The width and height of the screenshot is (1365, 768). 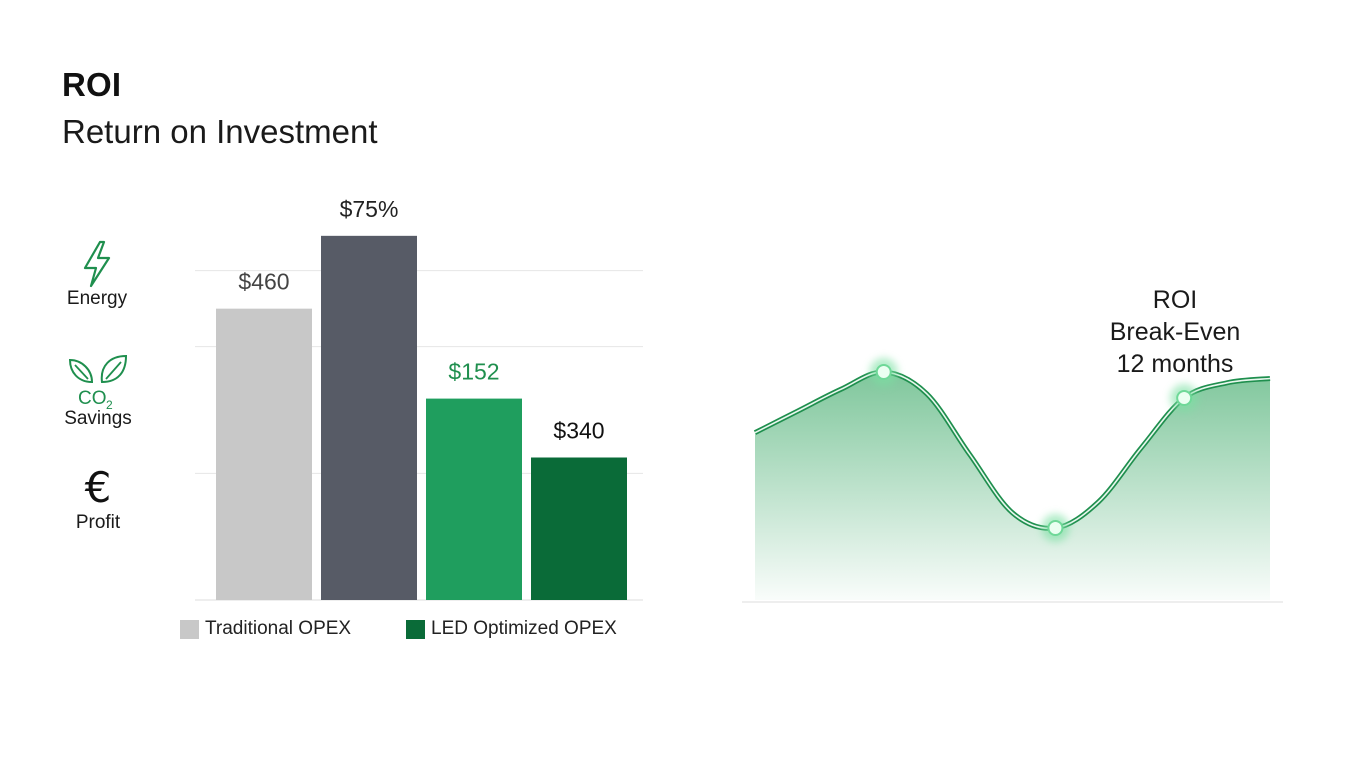 What do you see at coordinates (473, 372) in the screenshot?
I see `bar-value-label: $152` at bounding box center [473, 372].